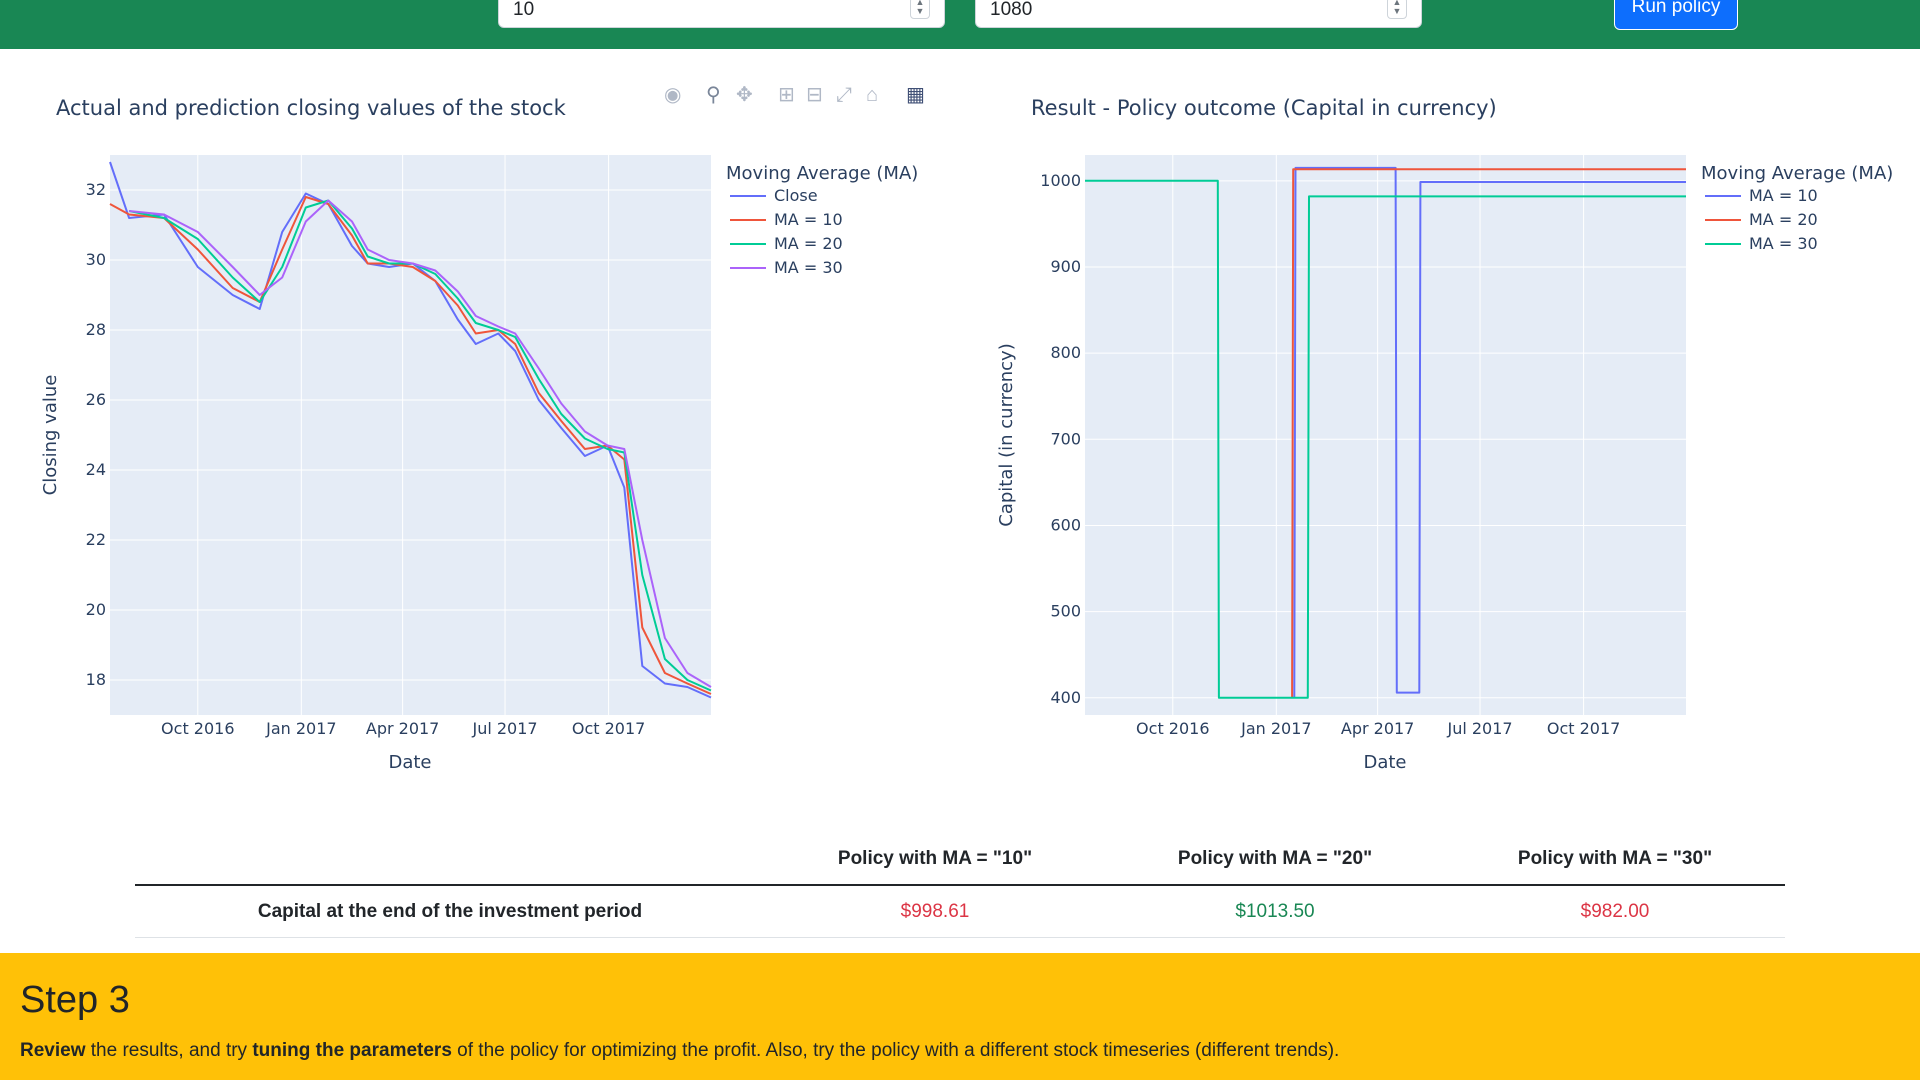  I want to click on capital-y-axis-label: Capital (in currency), so click(1006, 434).